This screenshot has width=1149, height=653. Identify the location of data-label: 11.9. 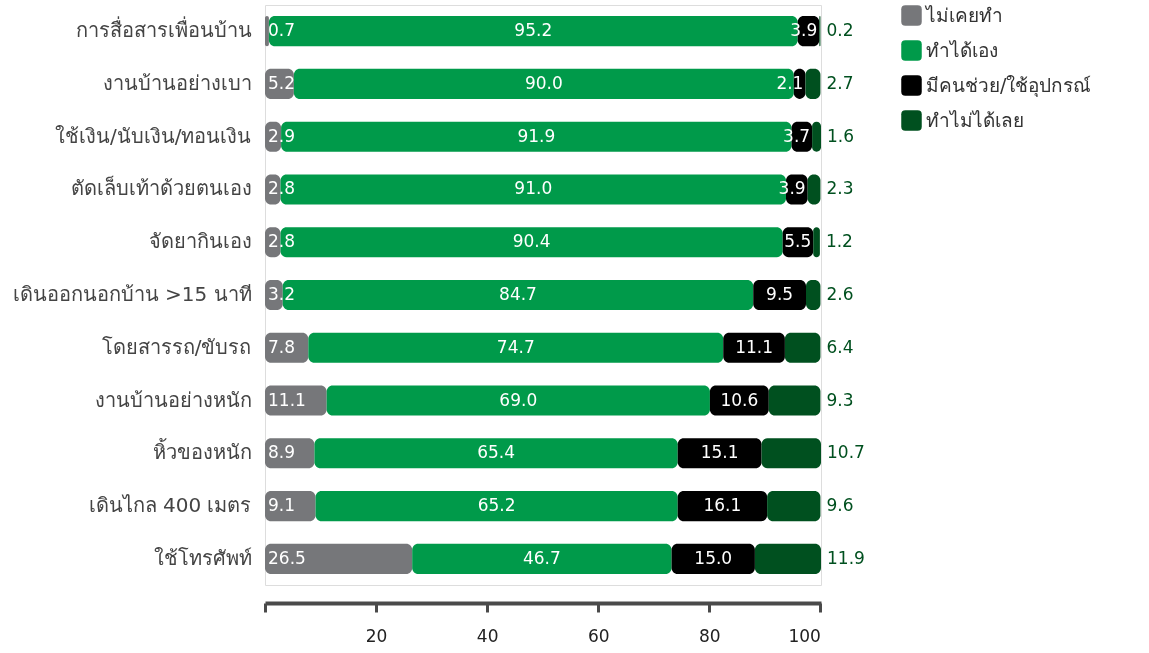
(846, 557).